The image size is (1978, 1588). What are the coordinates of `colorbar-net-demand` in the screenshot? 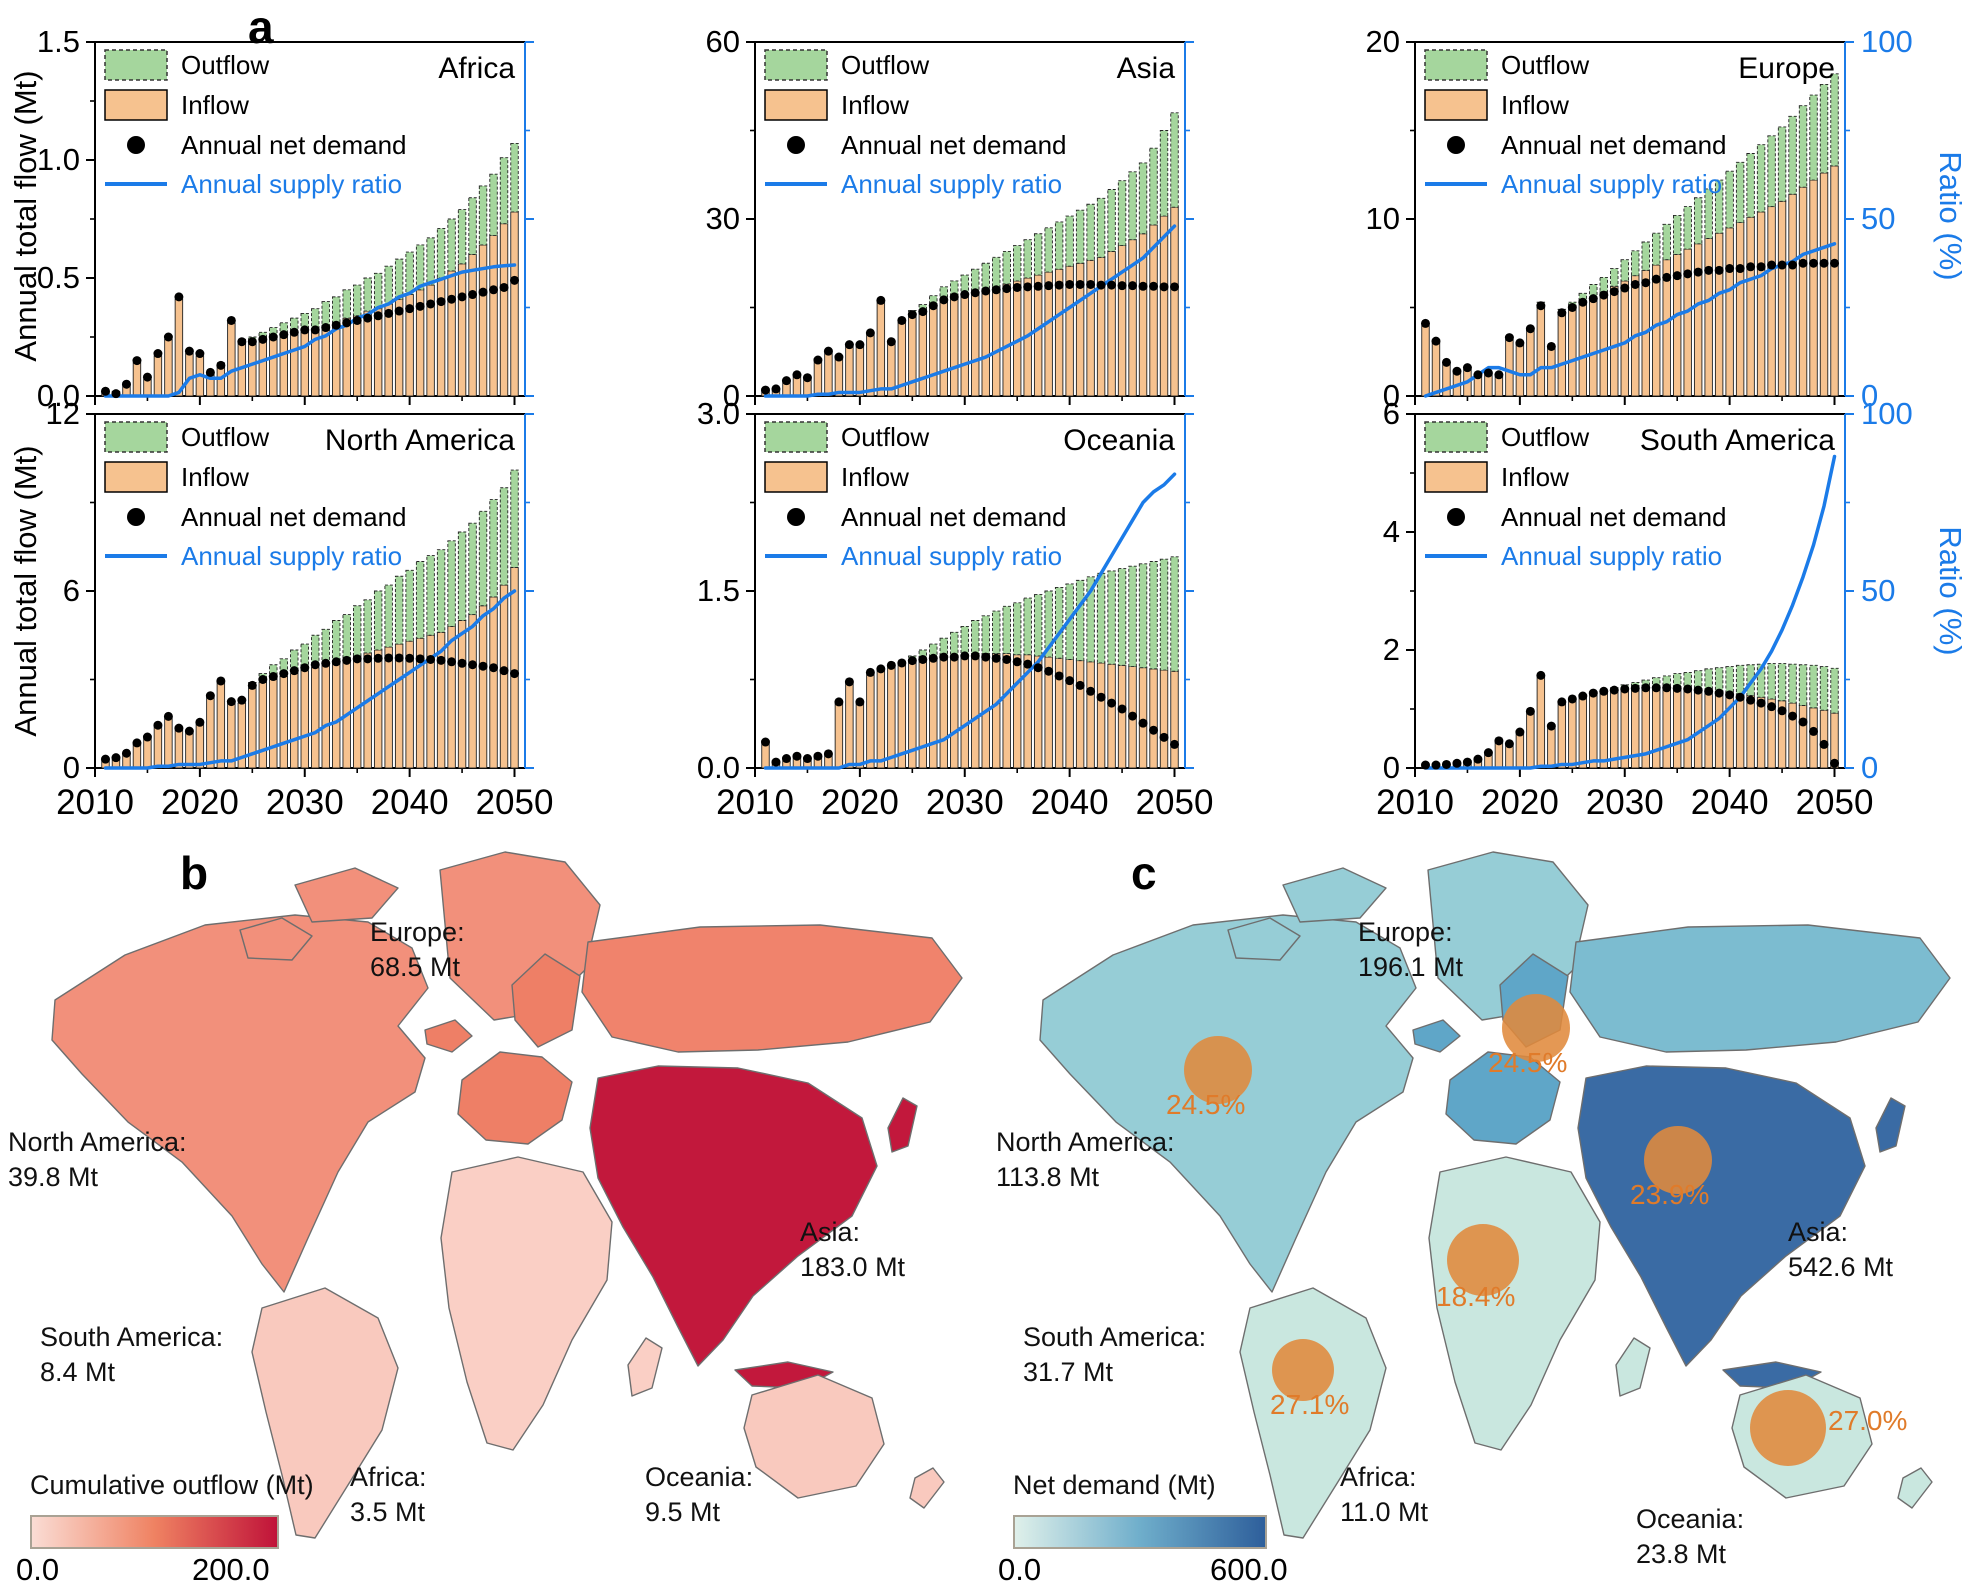 It's located at (1140, 1532).